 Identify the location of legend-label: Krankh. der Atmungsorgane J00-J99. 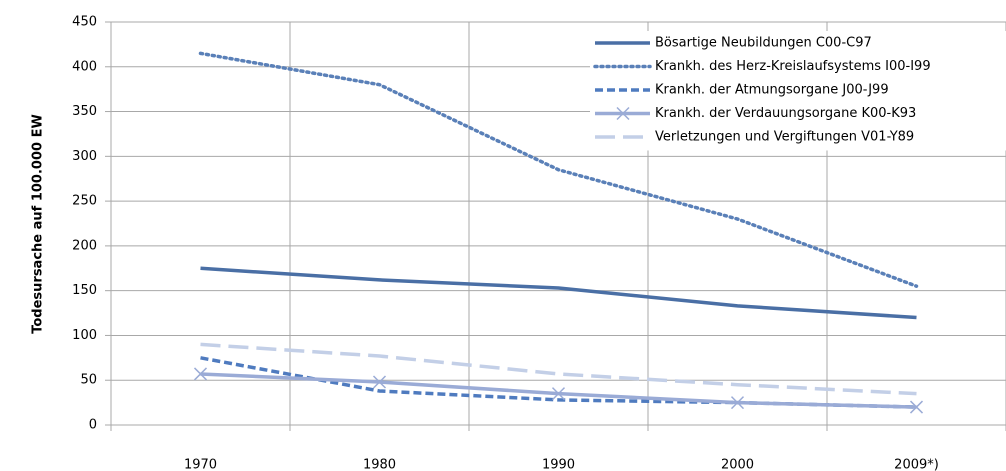
(772, 90).